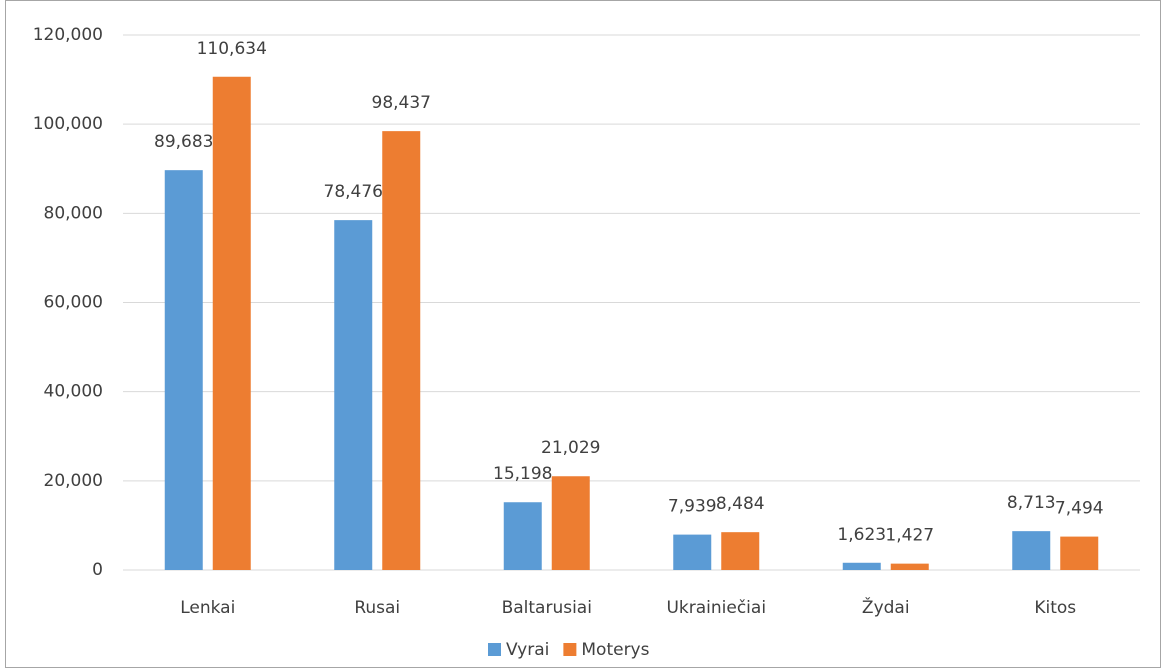 This screenshot has width=1168, height=669. I want to click on y-tick-label: 120,000, so click(68, 35).